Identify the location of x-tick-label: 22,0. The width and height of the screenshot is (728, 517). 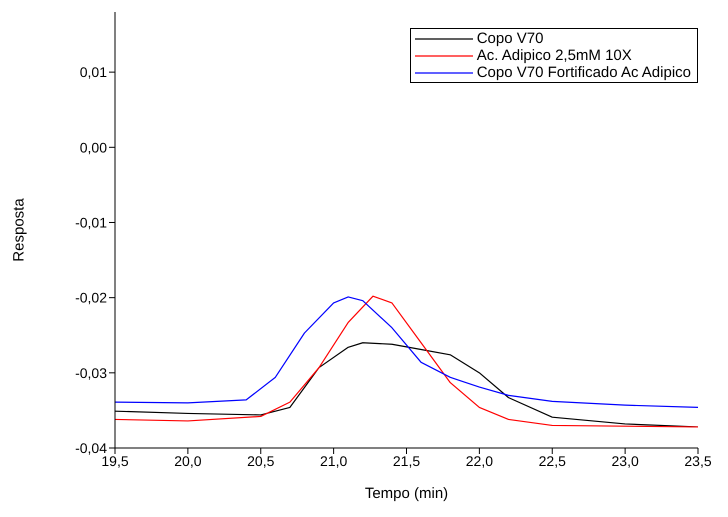
(480, 460).